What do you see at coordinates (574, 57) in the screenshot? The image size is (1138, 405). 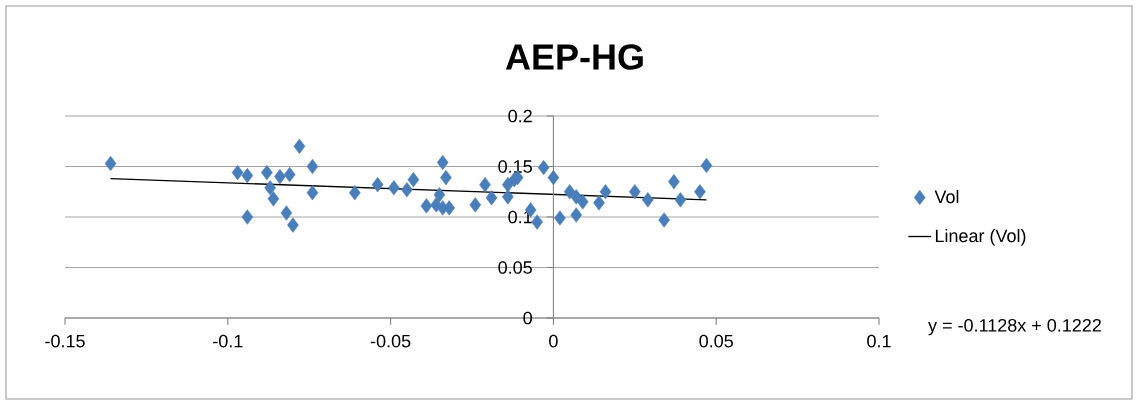 I see `chart-title: AEP-HG` at bounding box center [574, 57].